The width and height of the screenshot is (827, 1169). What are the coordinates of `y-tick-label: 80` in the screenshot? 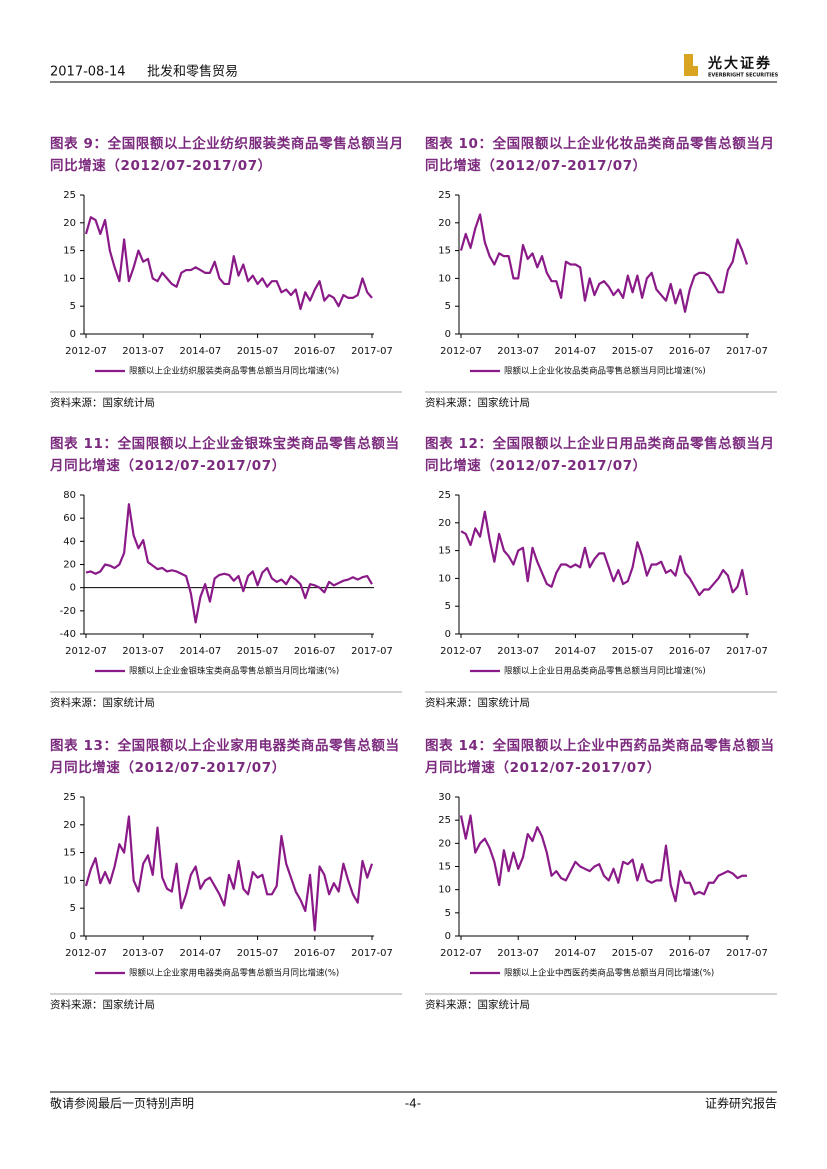 It's located at (69, 495).